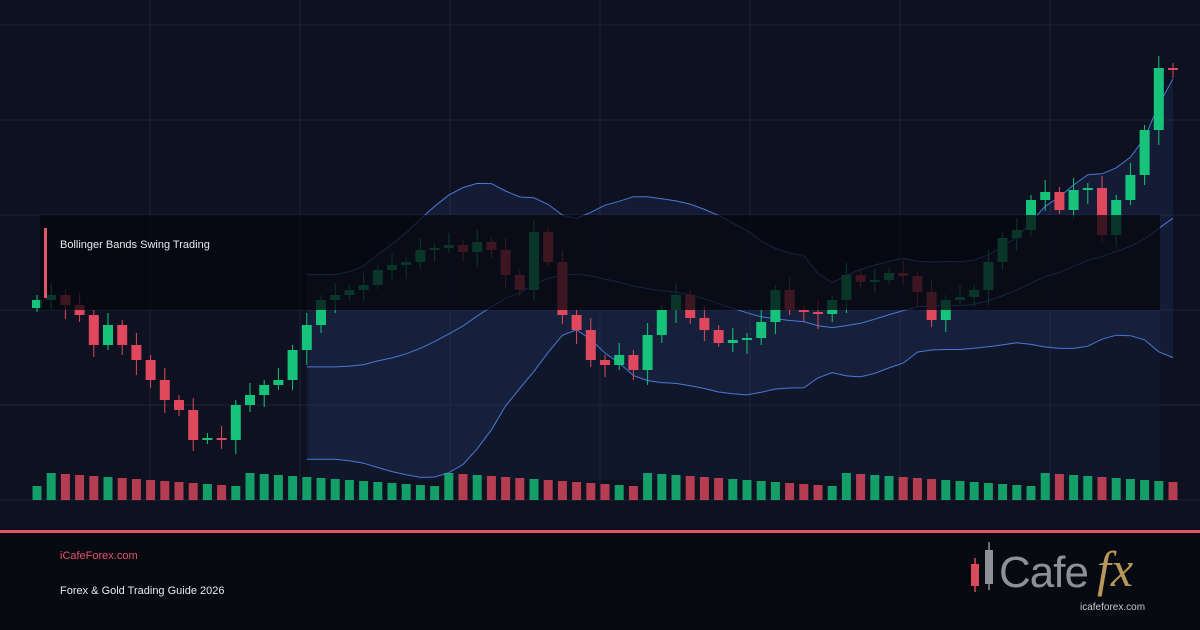 The width and height of the screenshot is (1200, 630). What do you see at coordinates (1113, 607) in the screenshot?
I see `logo-url: icafeforex.com` at bounding box center [1113, 607].